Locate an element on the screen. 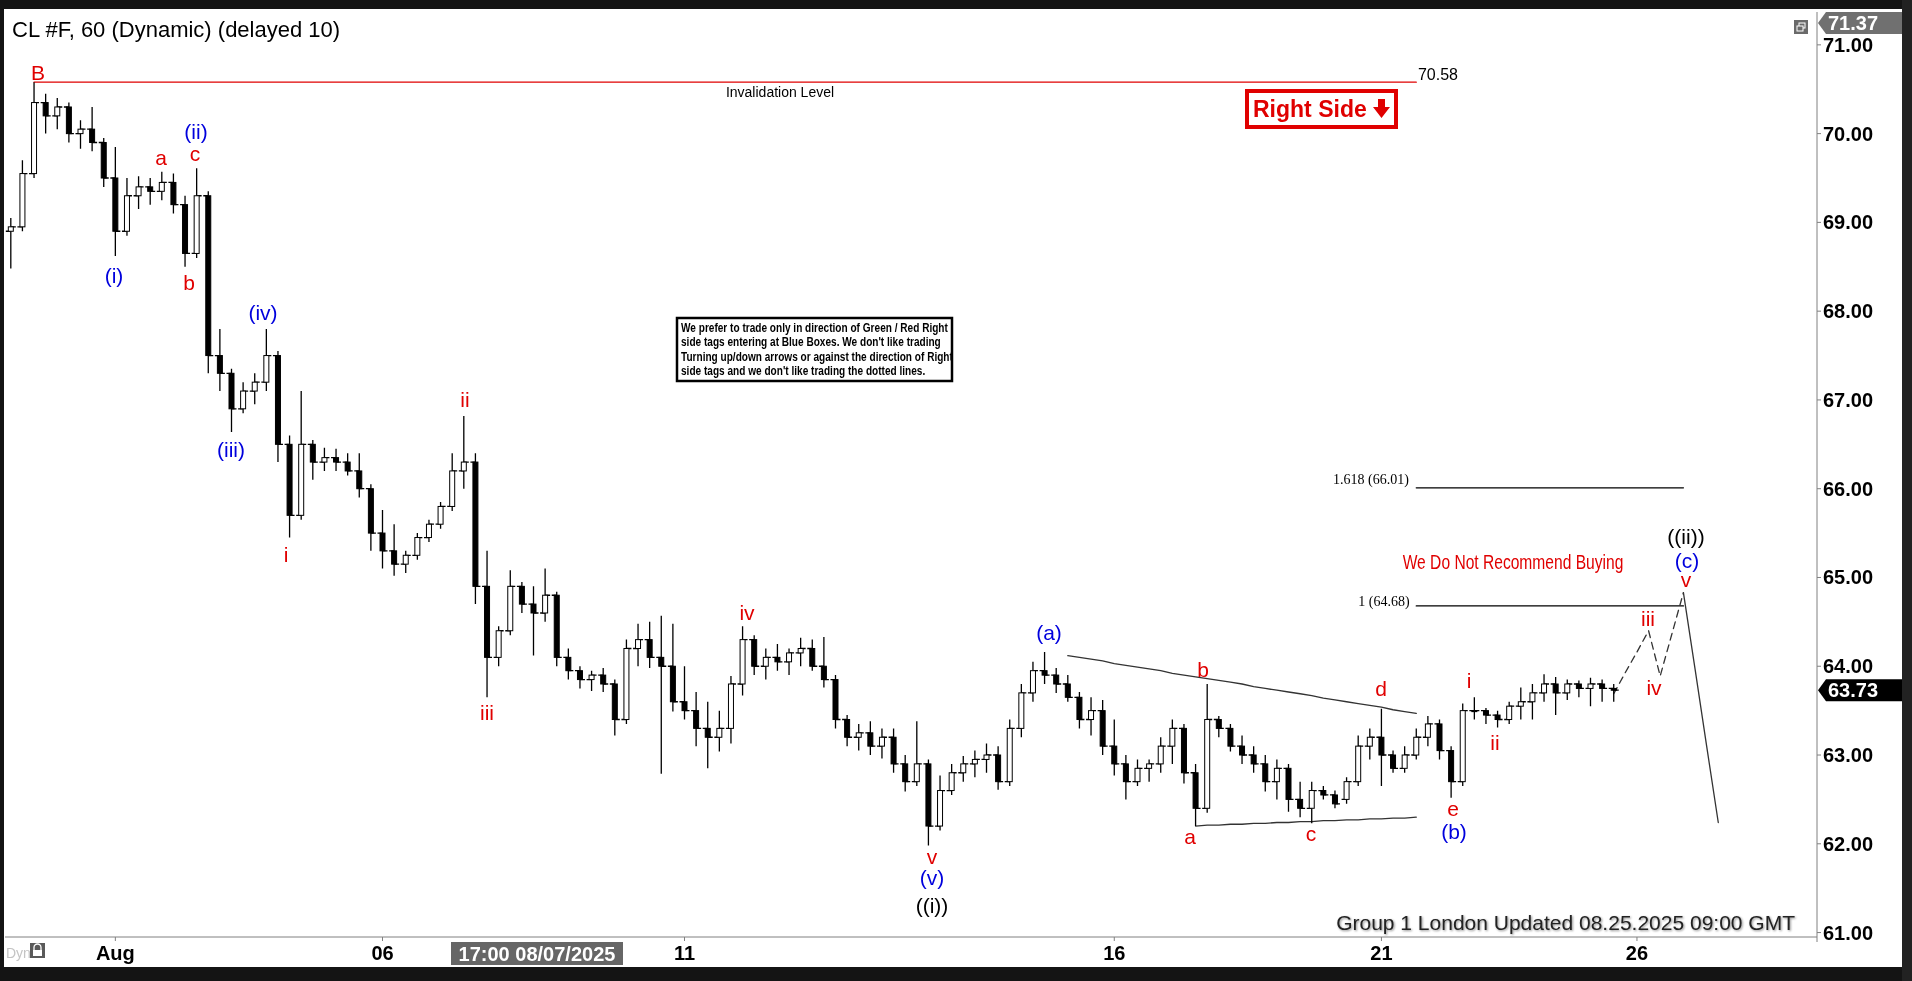 This screenshot has width=1912, height=981. x-tick-label: 06 is located at coordinates (382, 953).